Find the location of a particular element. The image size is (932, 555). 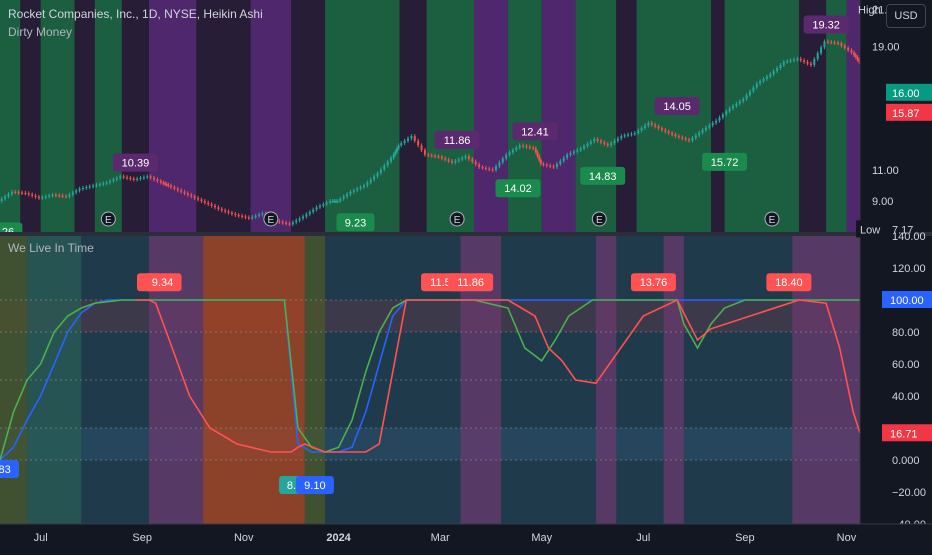

osc-current-tag-2: 16.71 is located at coordinates (907, 433).